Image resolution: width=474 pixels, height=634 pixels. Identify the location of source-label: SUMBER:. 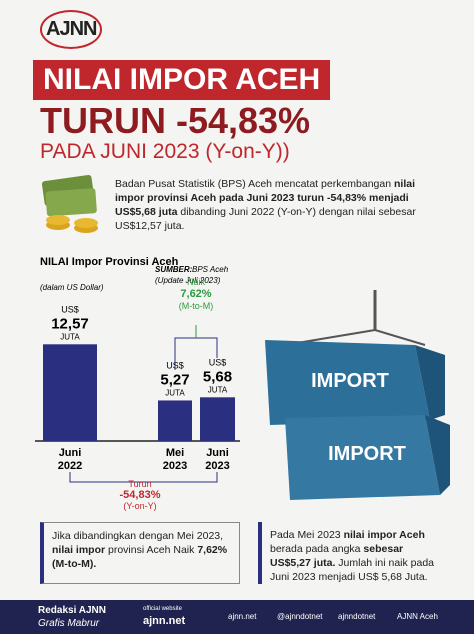
(174, 269).